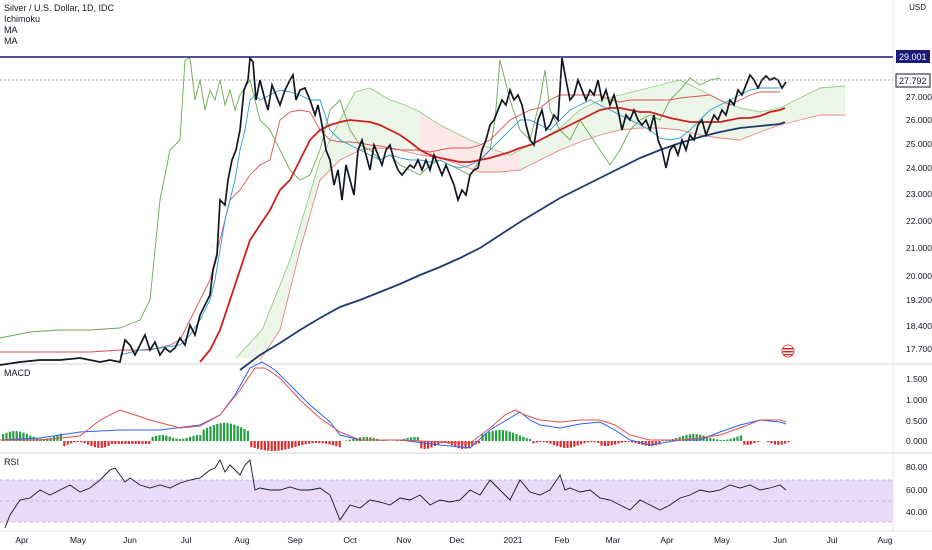  Describe the element at coordinates (404, 540) in the screenshot. I see `time-tick-label: Nov` at that location.